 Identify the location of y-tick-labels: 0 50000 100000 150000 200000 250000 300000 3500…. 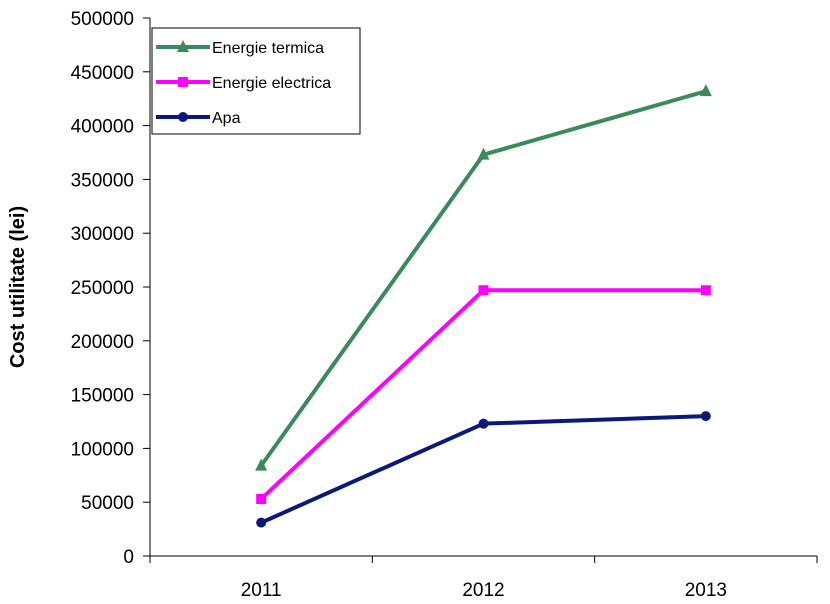
(102, 288).